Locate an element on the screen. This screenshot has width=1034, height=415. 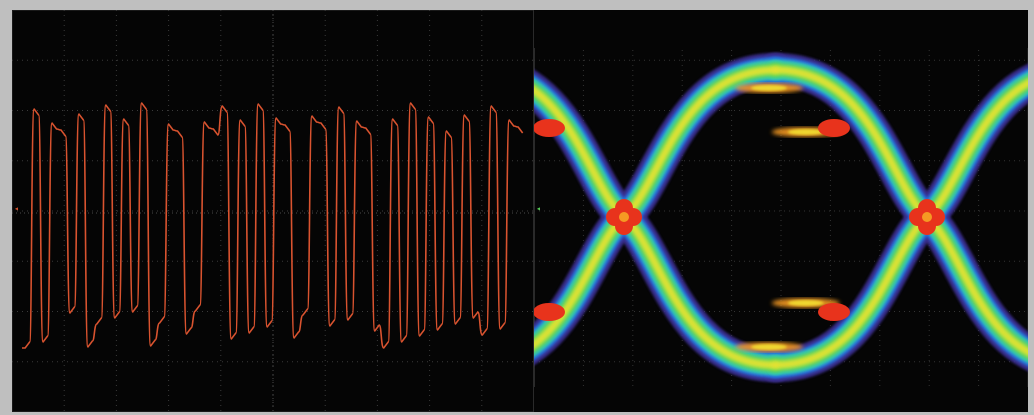
channel-marker-left: ◂ is located at coordinates (16, 208).